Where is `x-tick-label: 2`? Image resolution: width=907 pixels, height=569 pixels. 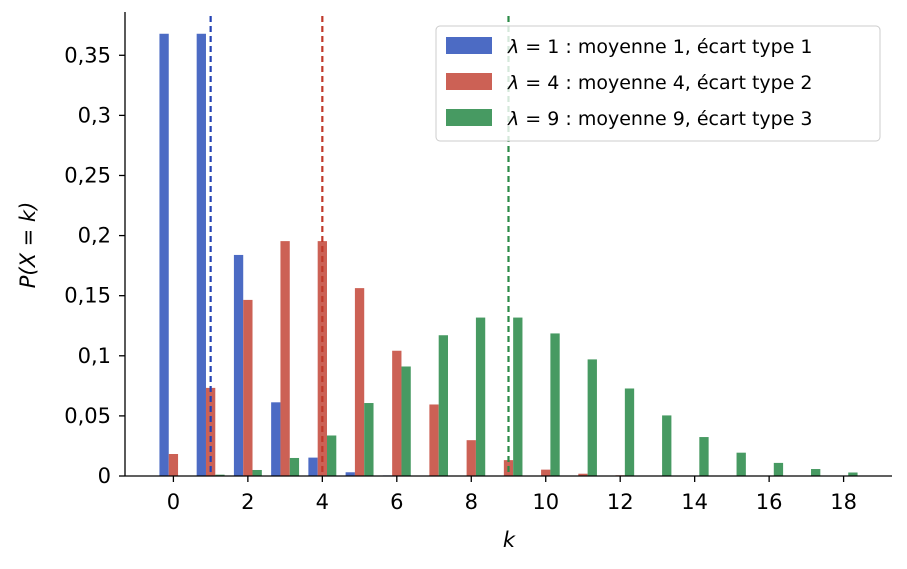
x-tick-label: 2 is located at coordinates (247, 502).